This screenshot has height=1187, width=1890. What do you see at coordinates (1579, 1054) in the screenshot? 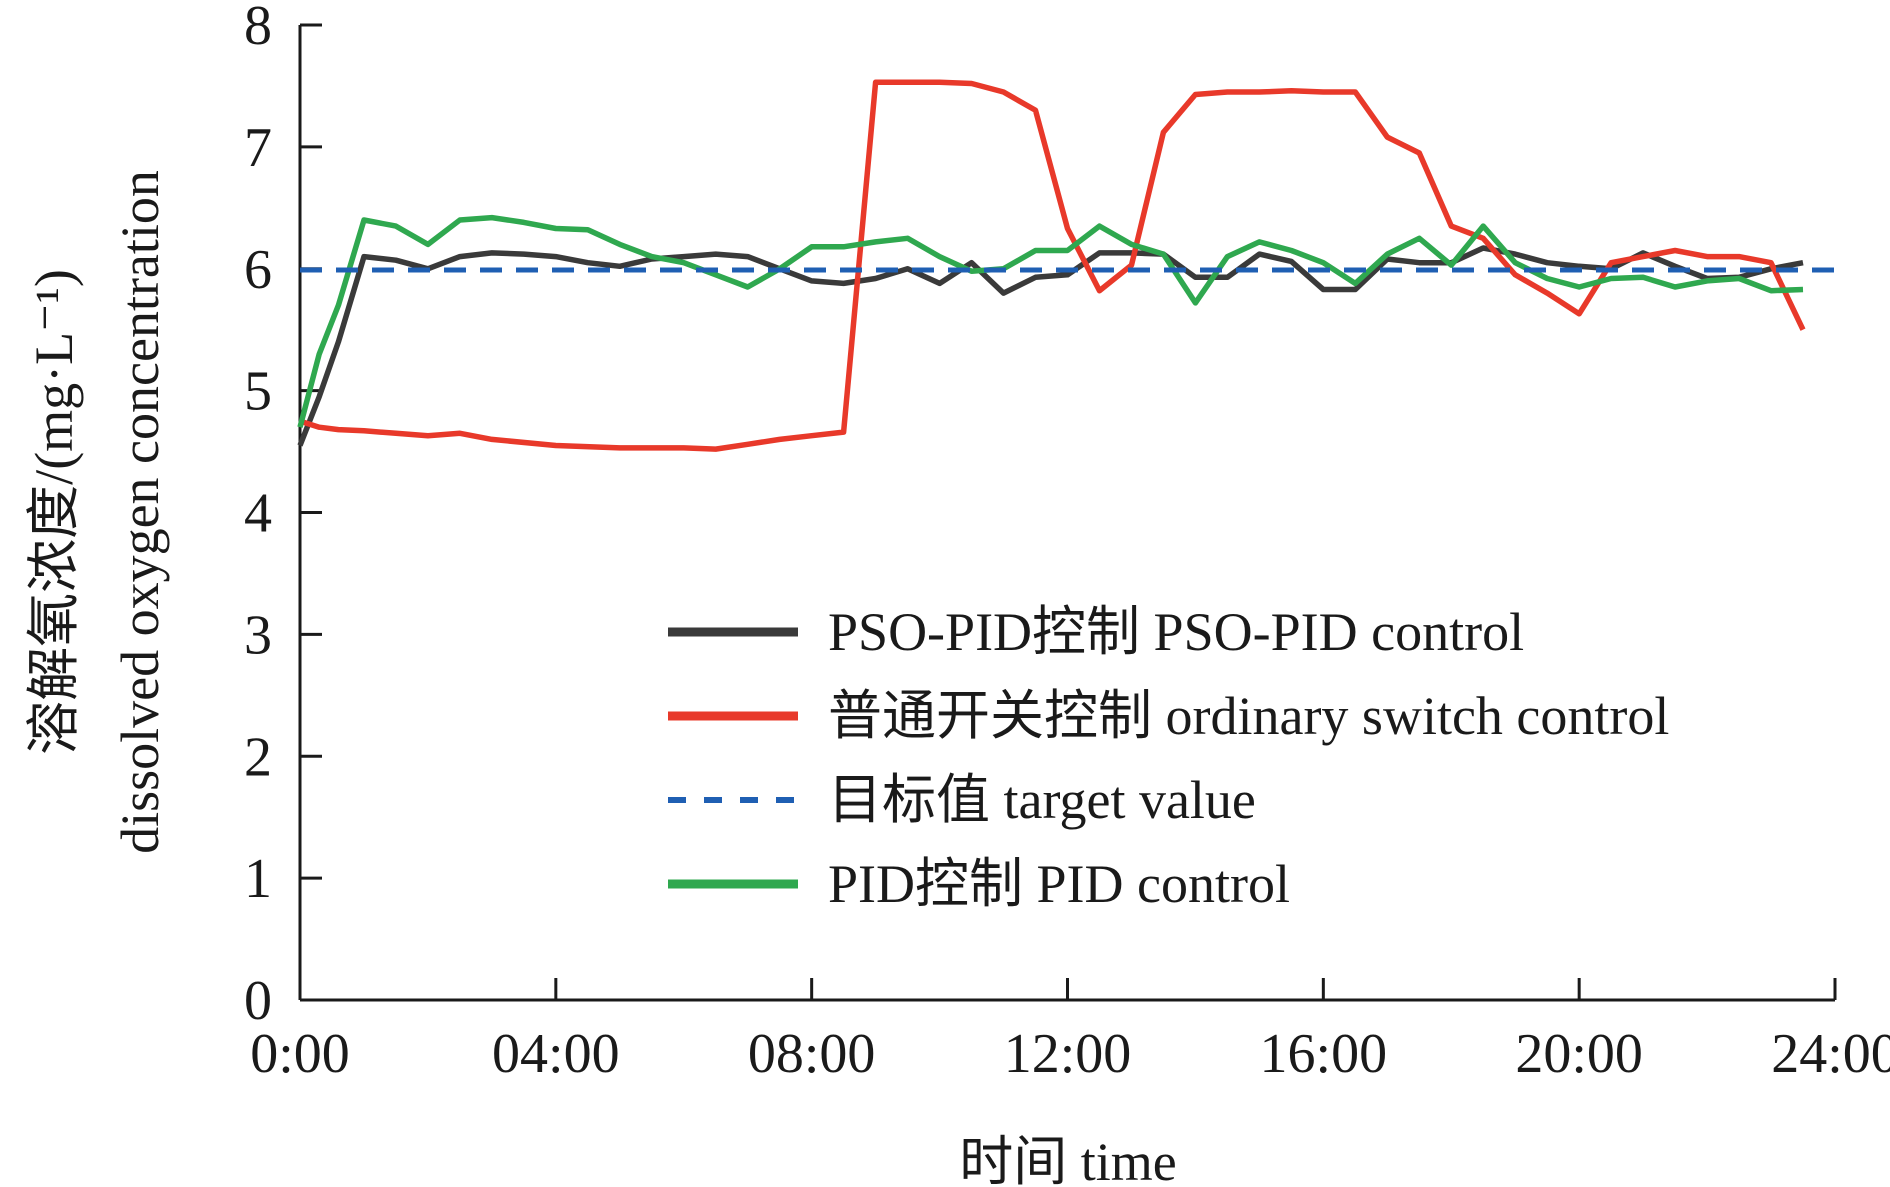
I see `x-tick-label: 20:00` at bounding box center [1579, 1054].